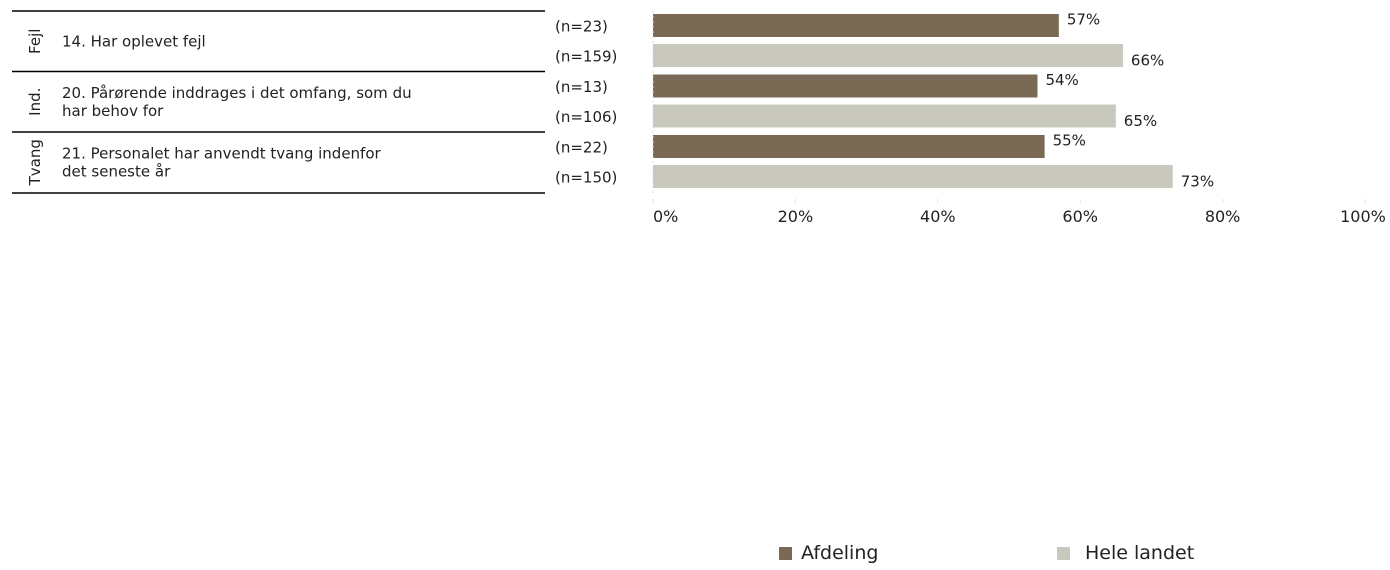 Image resolution: width=1390 pixels, height=570 pixels. I want to click on x-tick-label: 100%, so click(1363, 216).